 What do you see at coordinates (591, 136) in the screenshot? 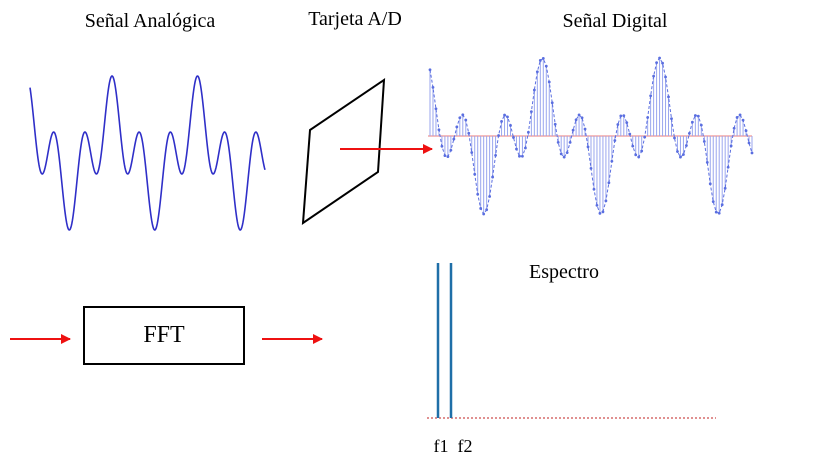
I see `digital-sample-points` at bounding box center [591, 136].